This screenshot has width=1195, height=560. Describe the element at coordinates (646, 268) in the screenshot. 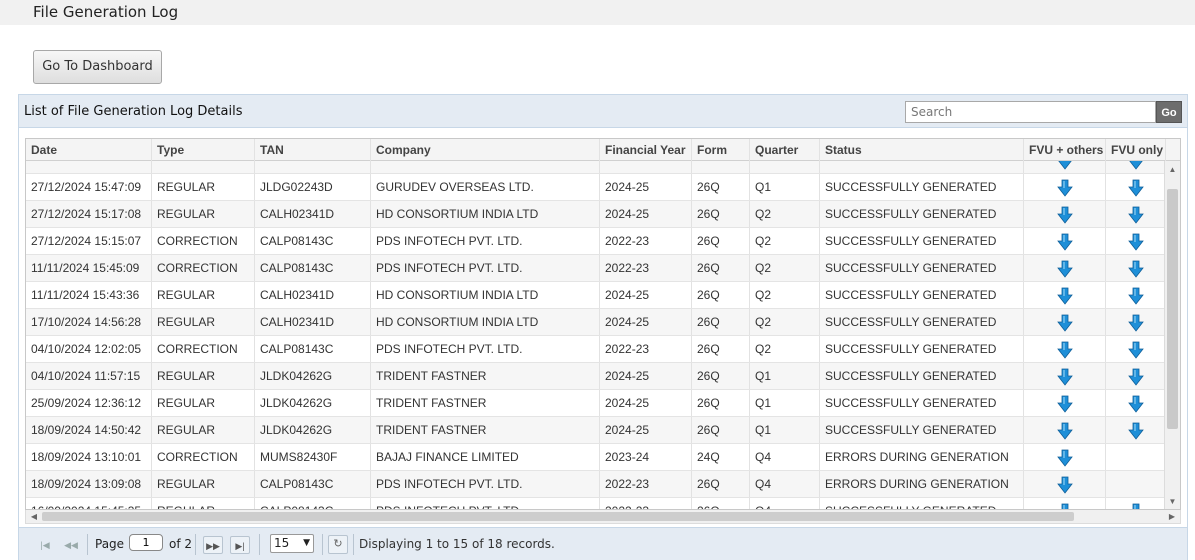

I see `cell-fy: 2022-23` at that location.